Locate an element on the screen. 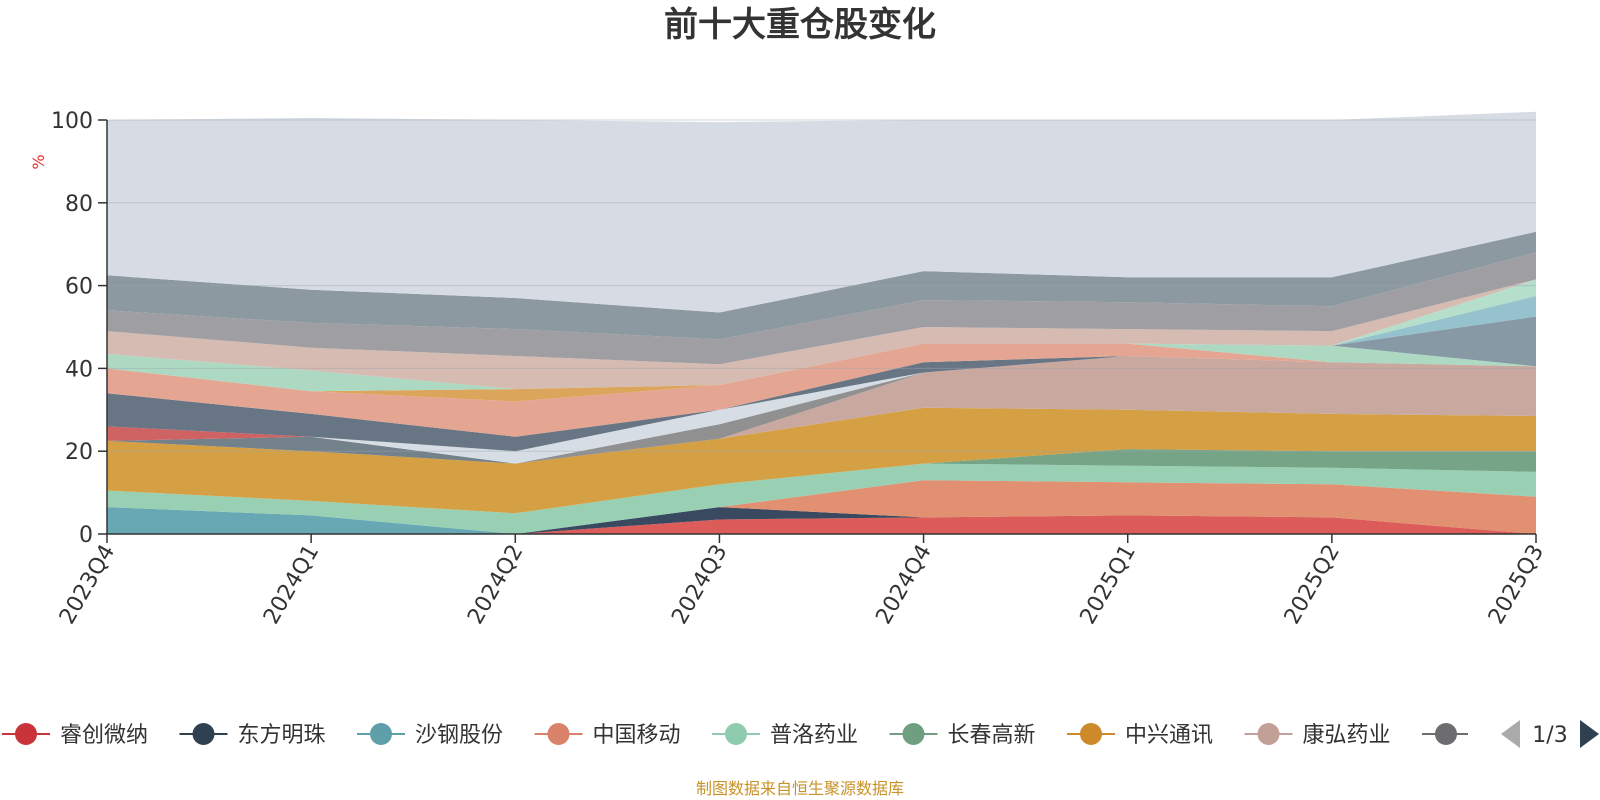  legend-item-2: 沙钢股份 is located at coordinates (430, 735).